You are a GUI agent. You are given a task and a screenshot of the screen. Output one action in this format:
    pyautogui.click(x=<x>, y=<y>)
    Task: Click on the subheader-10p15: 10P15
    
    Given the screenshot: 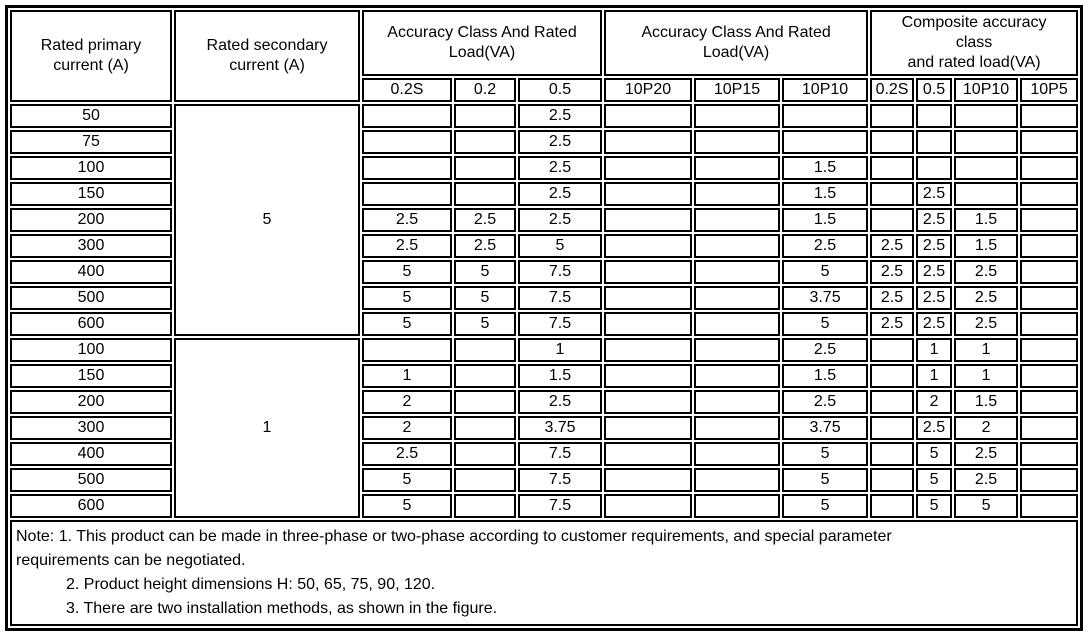 What is the action you would take?
    pyautogui.click(x=737, y=90)
    